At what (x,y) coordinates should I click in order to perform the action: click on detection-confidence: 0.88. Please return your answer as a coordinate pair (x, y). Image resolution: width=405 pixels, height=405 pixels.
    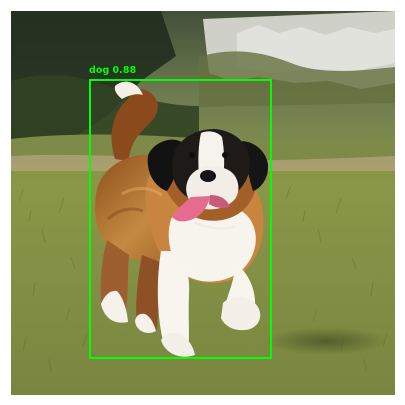
    Looking at the image, I should click on (124, 70).